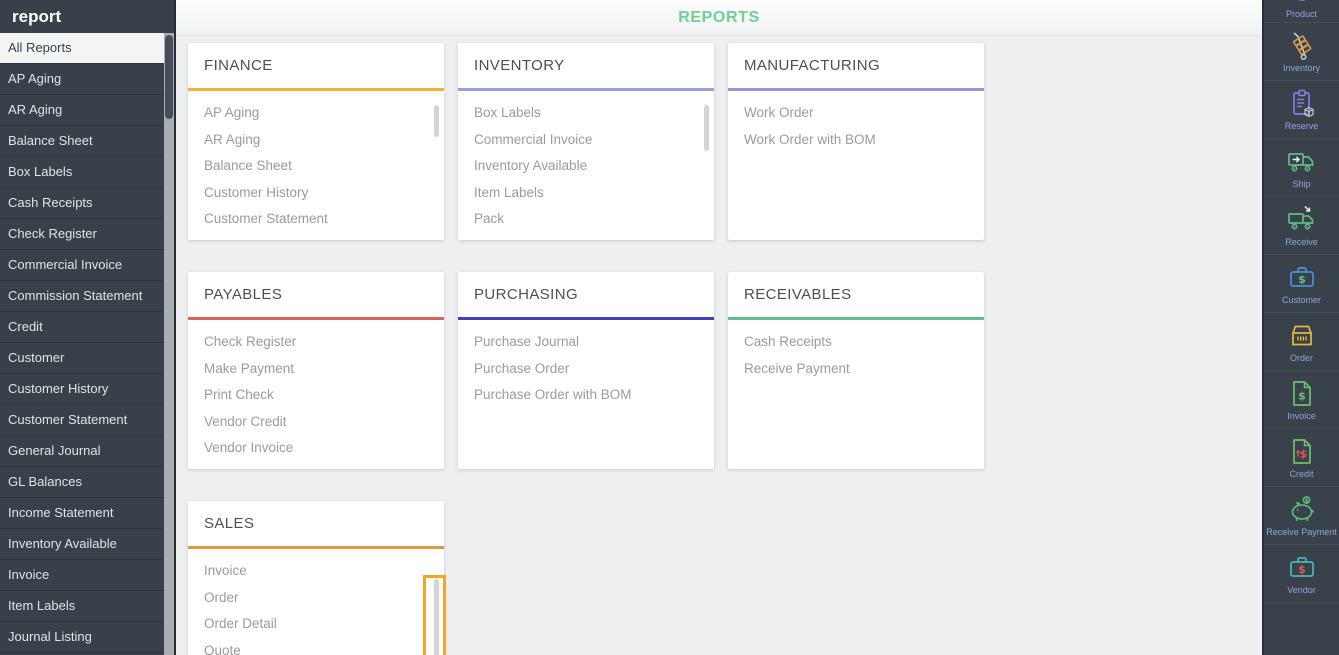  What do you see at coordinates (169, 344) in the screenshot?
I see `sidebar-scrollbar-track` at bounding box center [169, 344].